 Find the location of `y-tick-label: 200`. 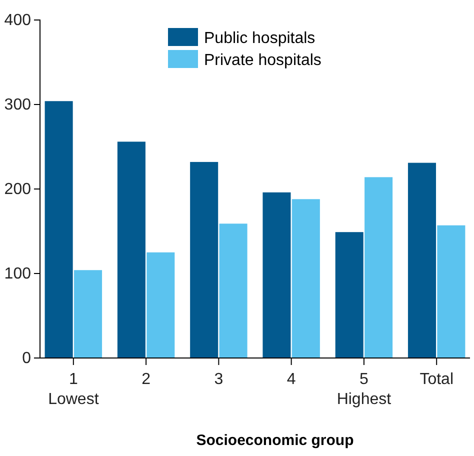

y-tick-label: 200 is located at coordinates (18, 189).